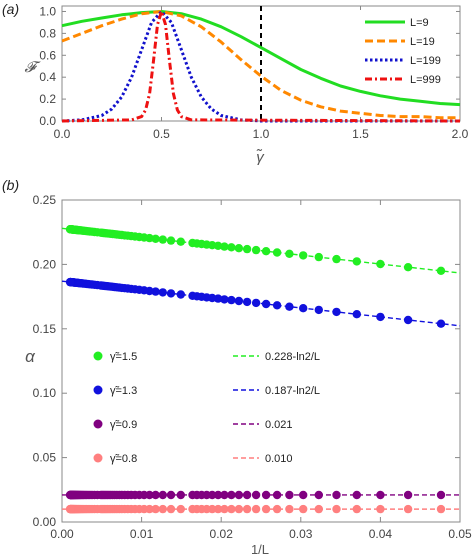 This screenshot has width=474, height=560. Describe the element at coordinates (47, 121) in the screenshot. I see `panel-a-ytick-label: 0.0` at that location.